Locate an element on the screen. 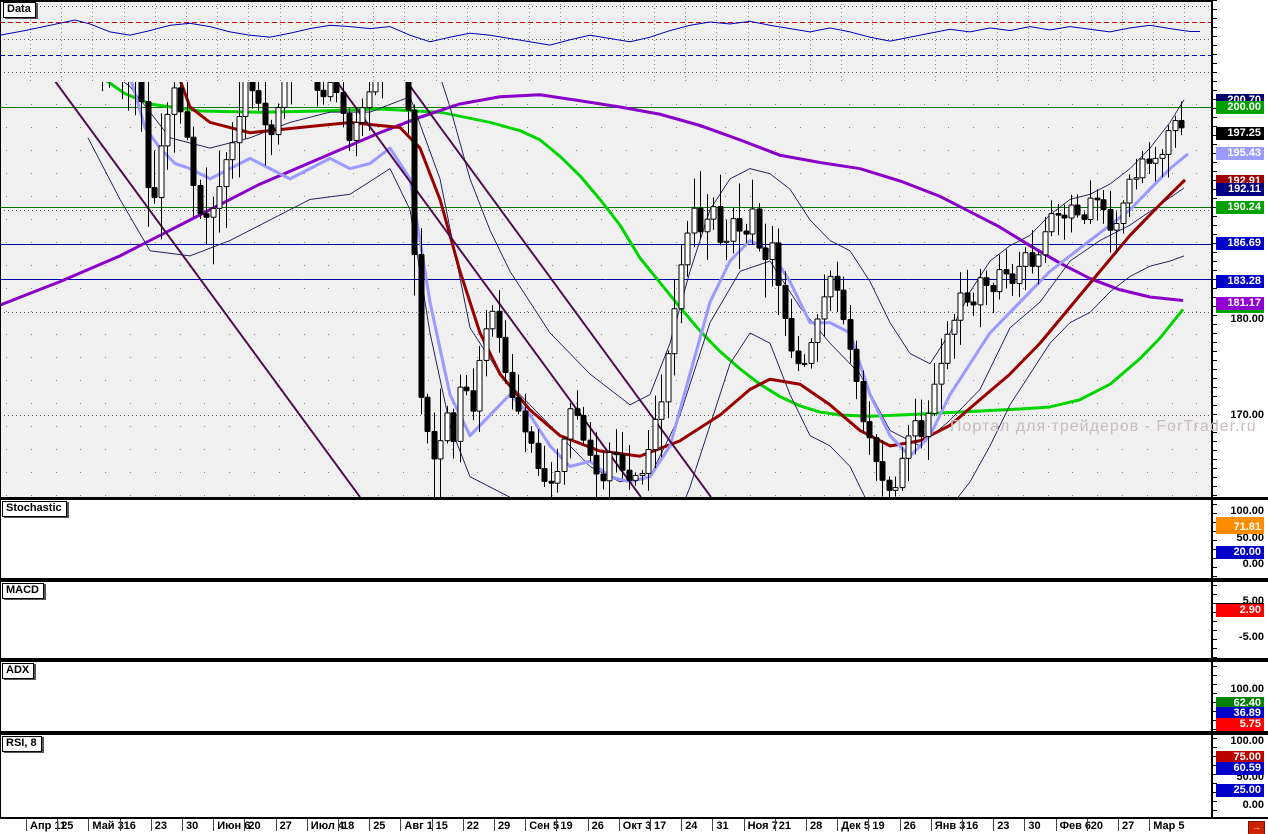 This screenshot has height=834, width=1268. price-badge: 183.28 is located at coordinates (1240, 281).